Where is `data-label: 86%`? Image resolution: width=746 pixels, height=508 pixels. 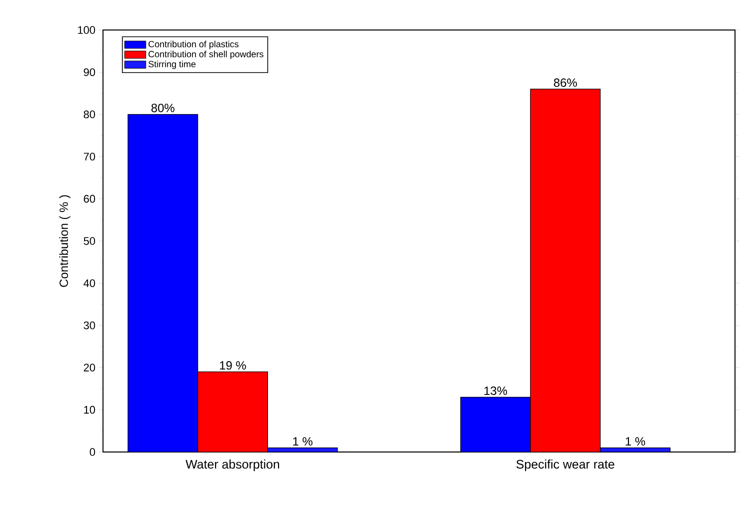
data-label: 86% is located at coordinates (565, 82).